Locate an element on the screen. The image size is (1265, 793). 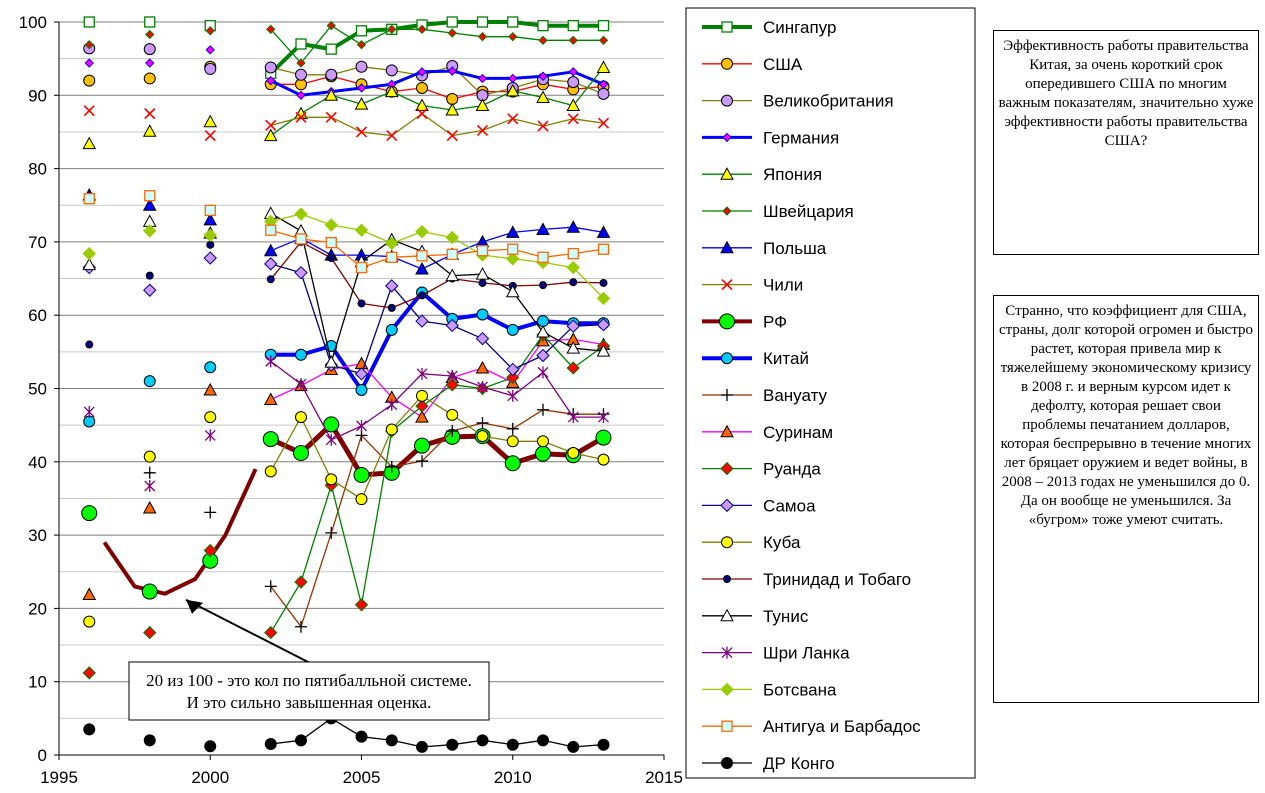
x-tick-label: 2015 is located at coordinates (664, 777).